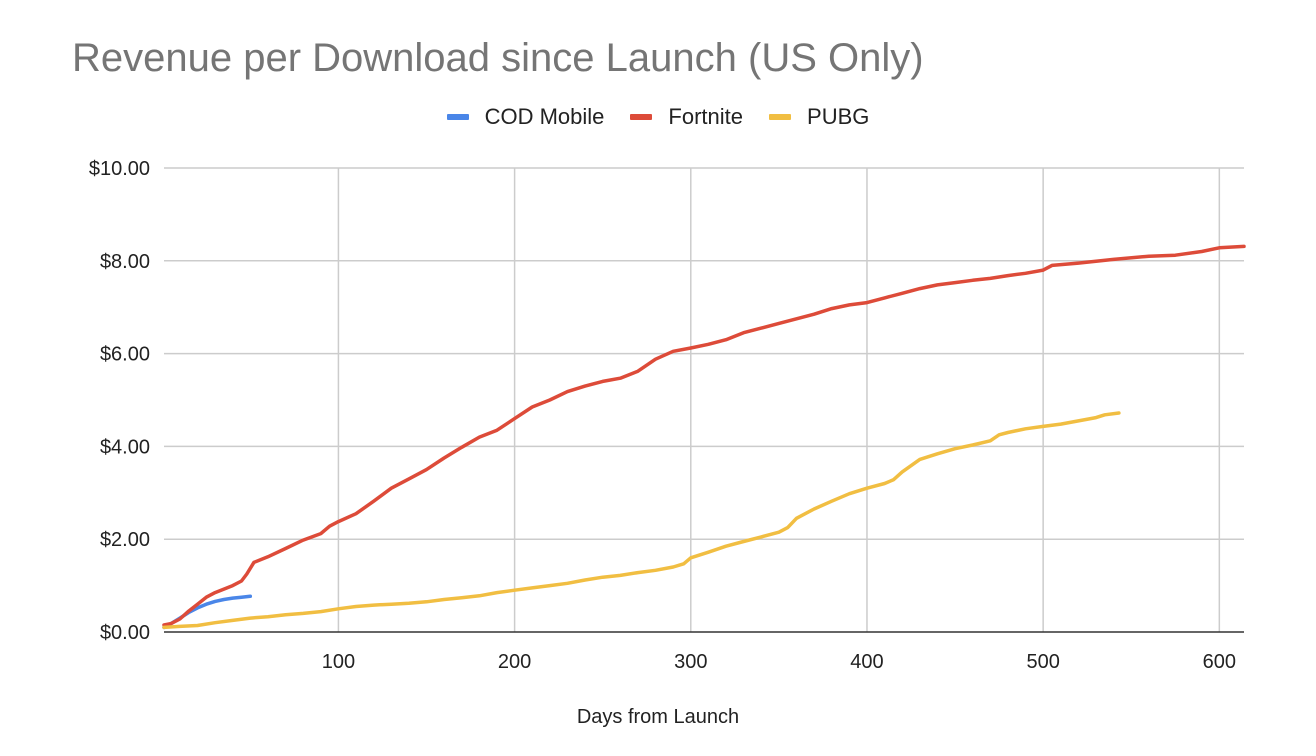 This screenshot has width=1316, height=756. Describe the element at coordinates (338, 662) in the screenshot. I see `x-tick-label: 100` at that location.